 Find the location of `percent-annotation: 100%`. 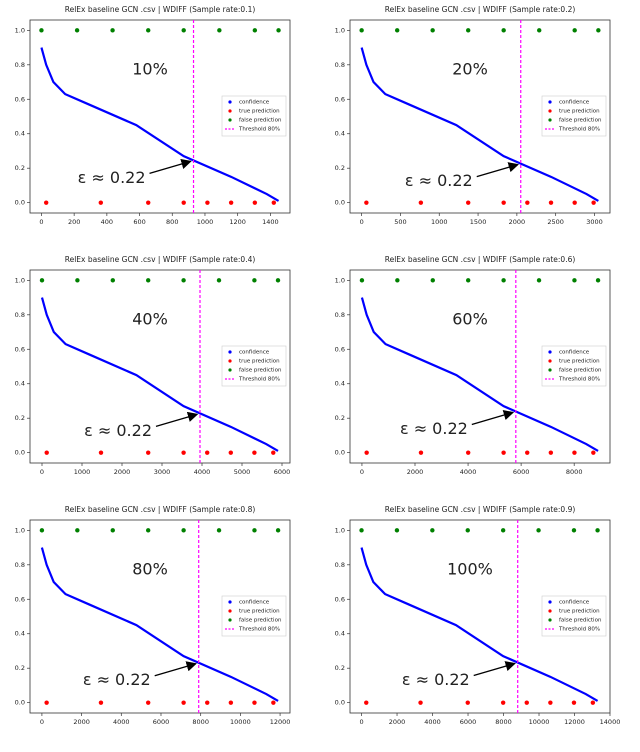

percent-annotation: 100% is located at coordinates (470, 569).